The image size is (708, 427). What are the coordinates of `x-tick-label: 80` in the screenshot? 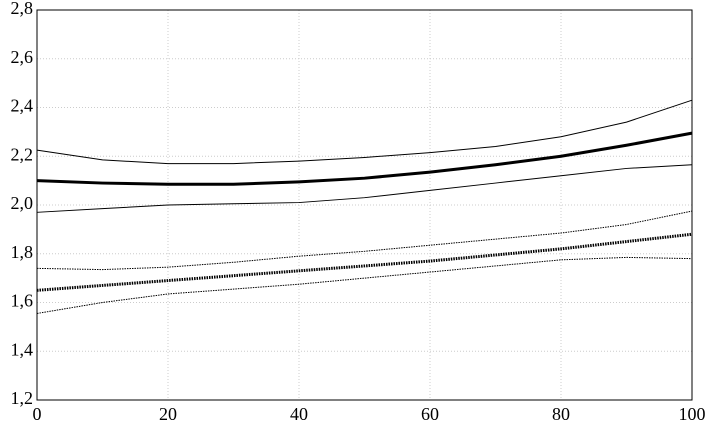 It's located at (561, 414).